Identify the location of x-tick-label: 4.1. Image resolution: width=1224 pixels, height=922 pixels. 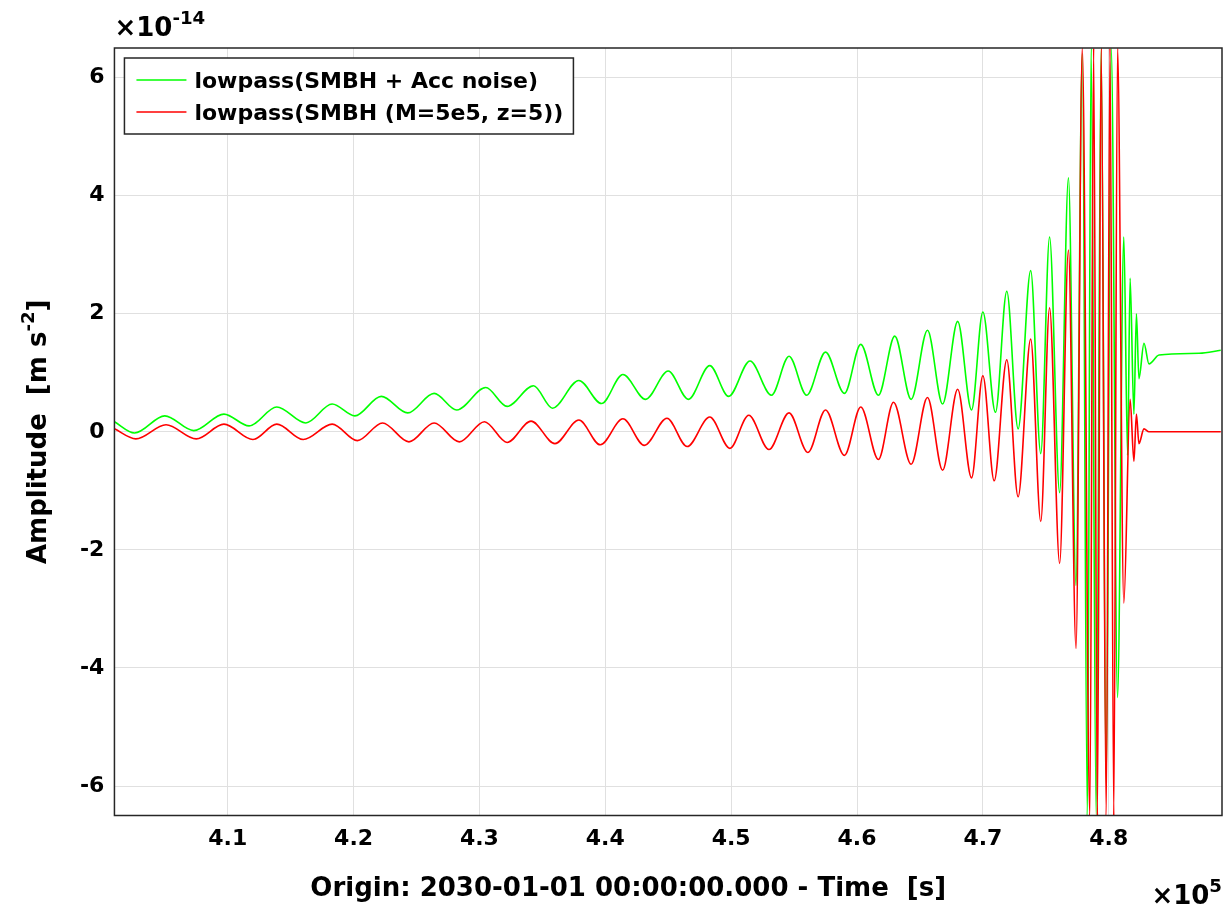
(228, 837).